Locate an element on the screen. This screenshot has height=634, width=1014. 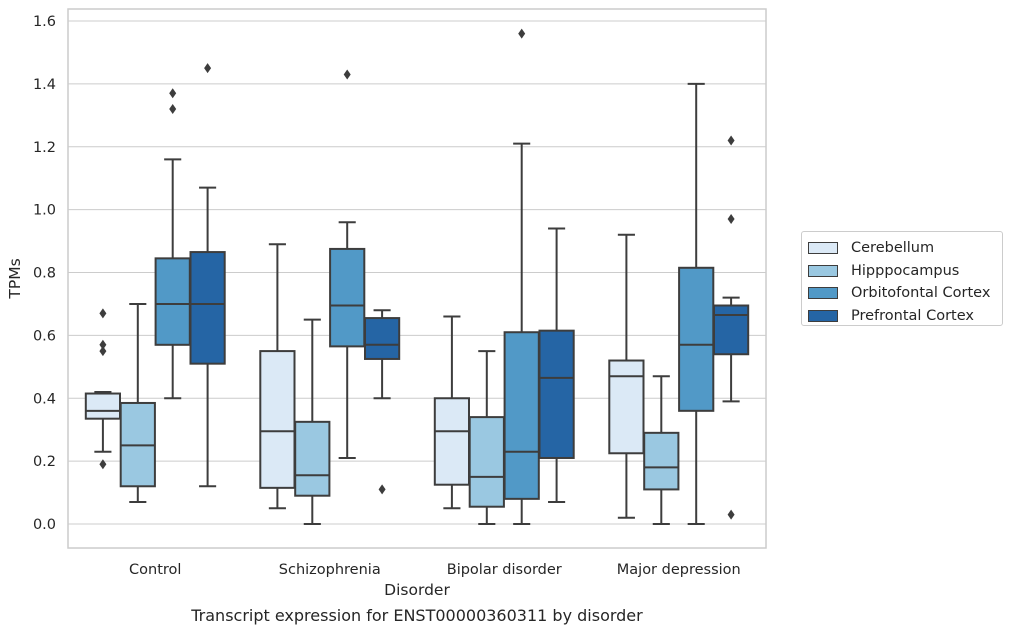
box-hipppocampus-control is located at coordinates (137, 402).